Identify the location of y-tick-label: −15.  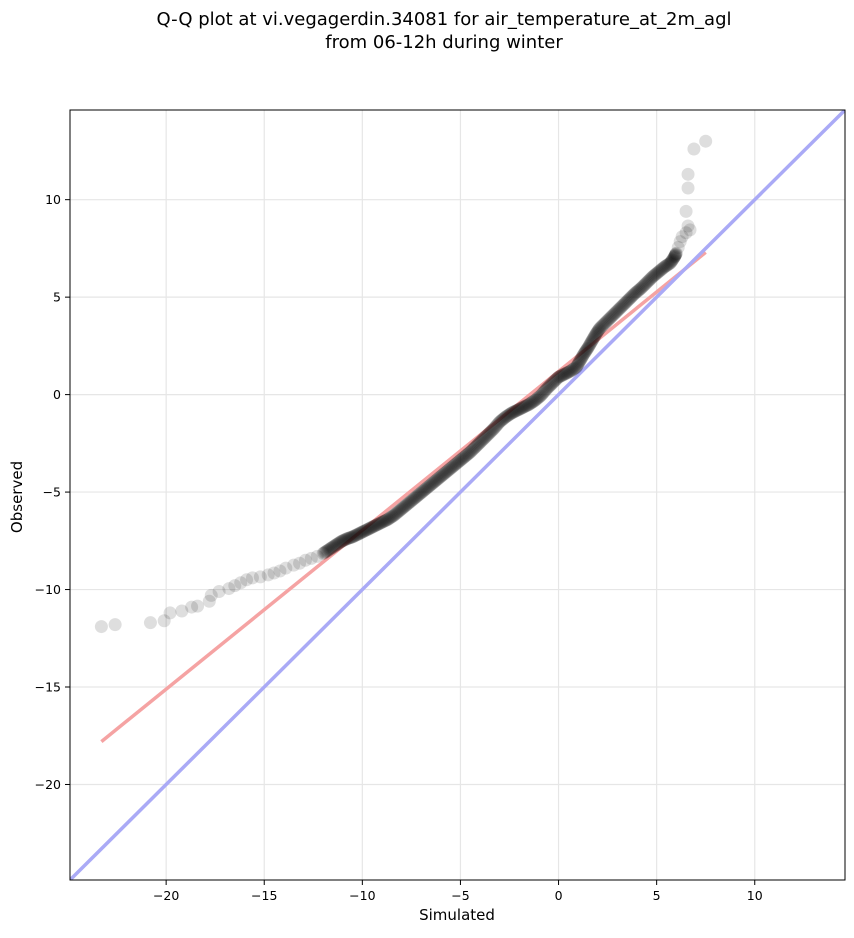
(48, 687).